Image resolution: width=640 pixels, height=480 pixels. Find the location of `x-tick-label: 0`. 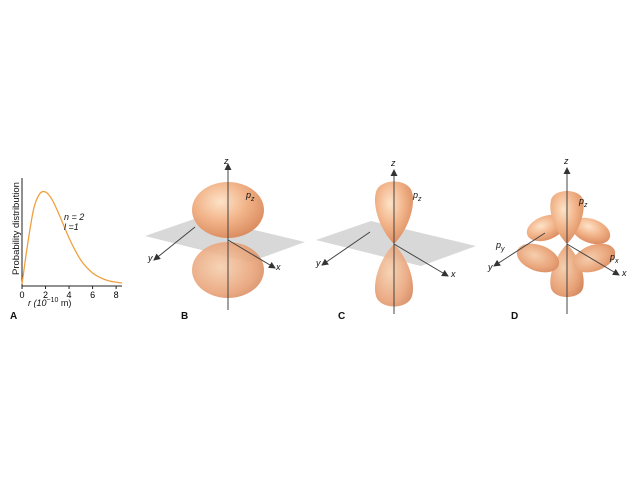

x-tick-label: 0 is located at coordinates (21, 295).